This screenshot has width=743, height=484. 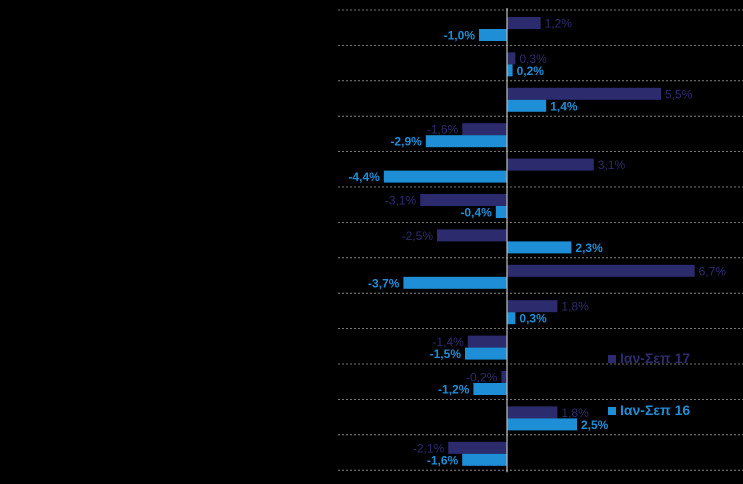 I want to click on data-label-series-1-row-10: -1,2%, so click(x=454, y=390).